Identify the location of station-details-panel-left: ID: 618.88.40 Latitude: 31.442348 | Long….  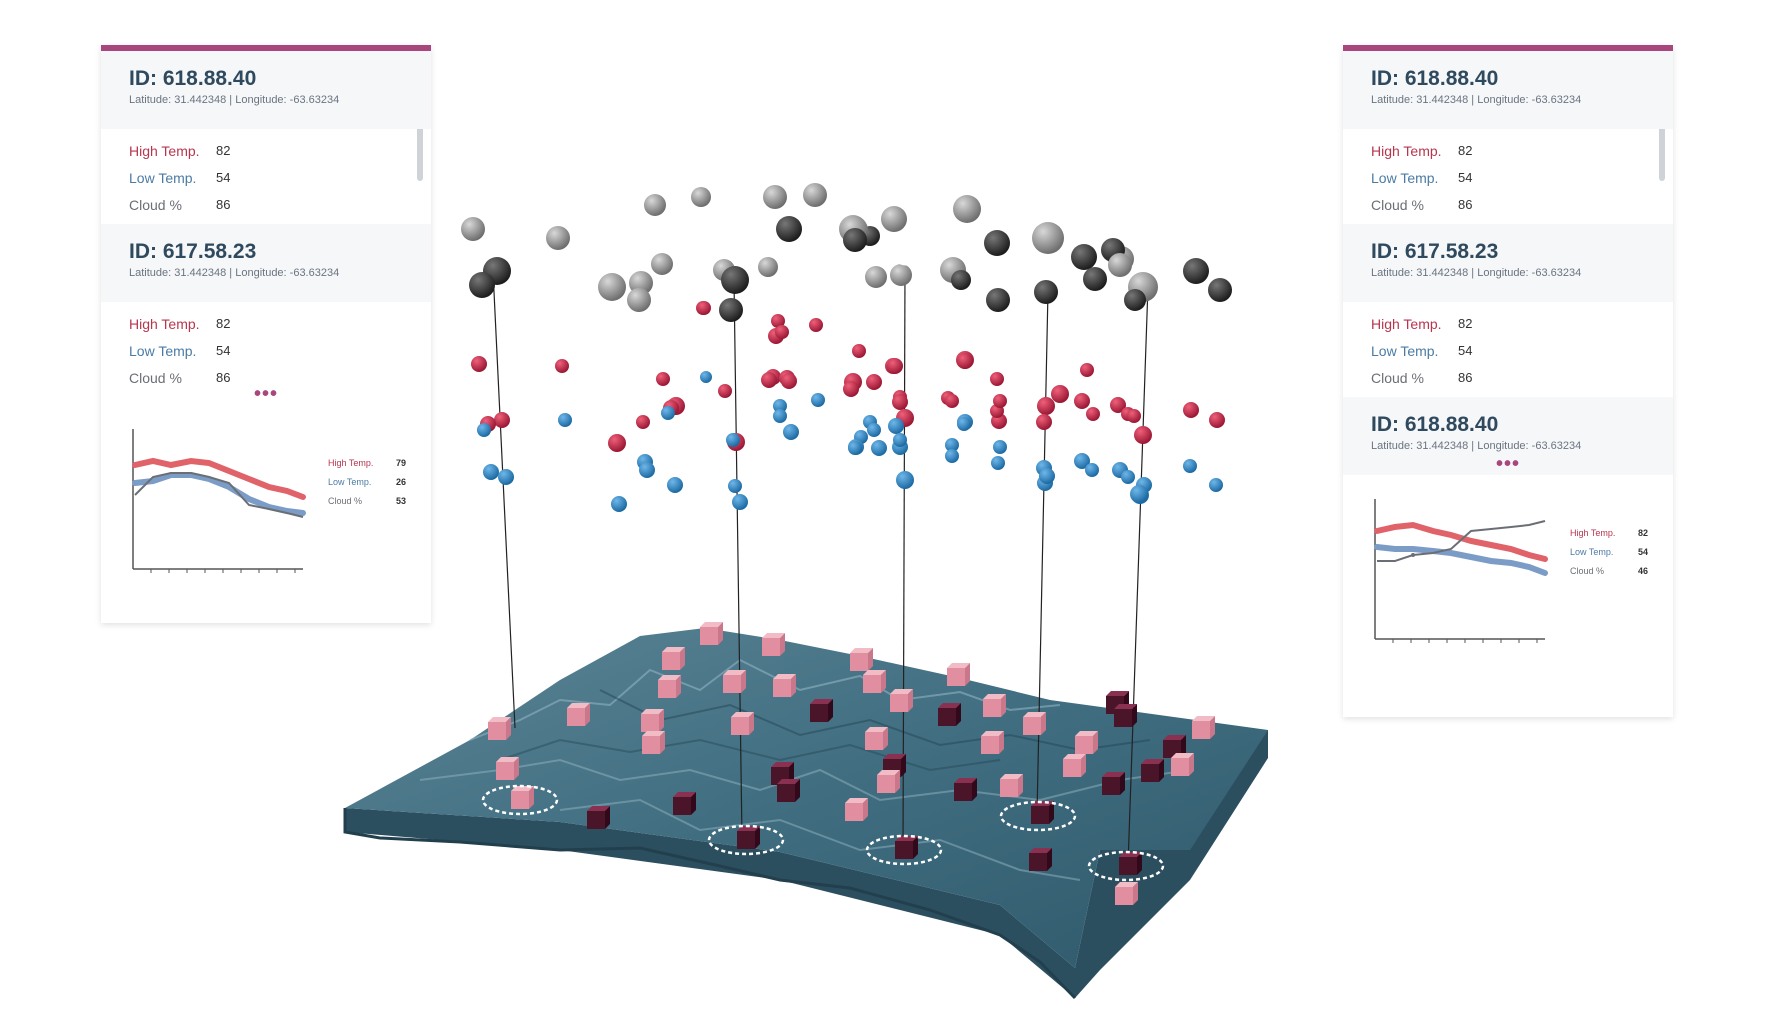
(266, 334).